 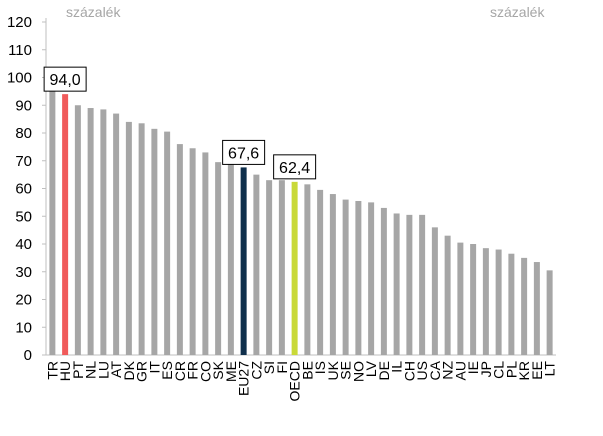 I want to click on data-label-oecd: 62,4, so click(x=294, y=168).